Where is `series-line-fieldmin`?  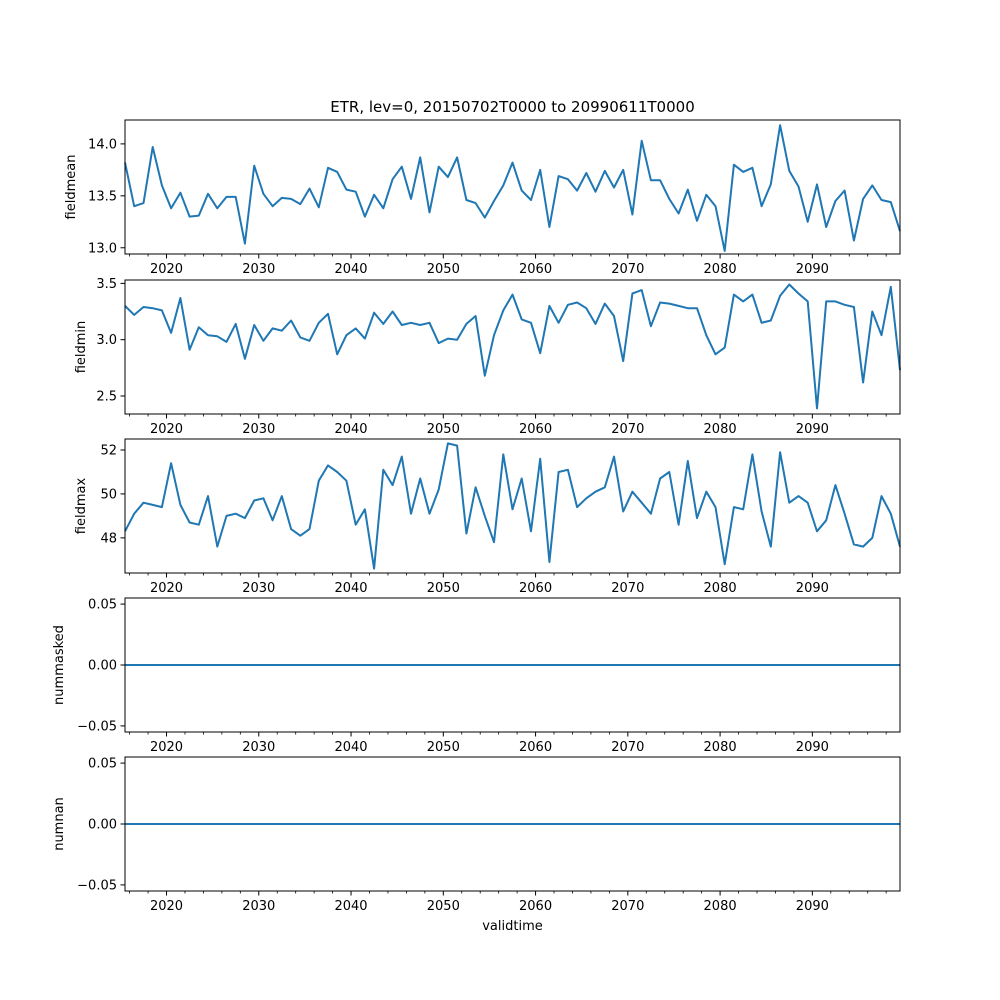
series-line-fieldmin is located at coordinates (512, 346).